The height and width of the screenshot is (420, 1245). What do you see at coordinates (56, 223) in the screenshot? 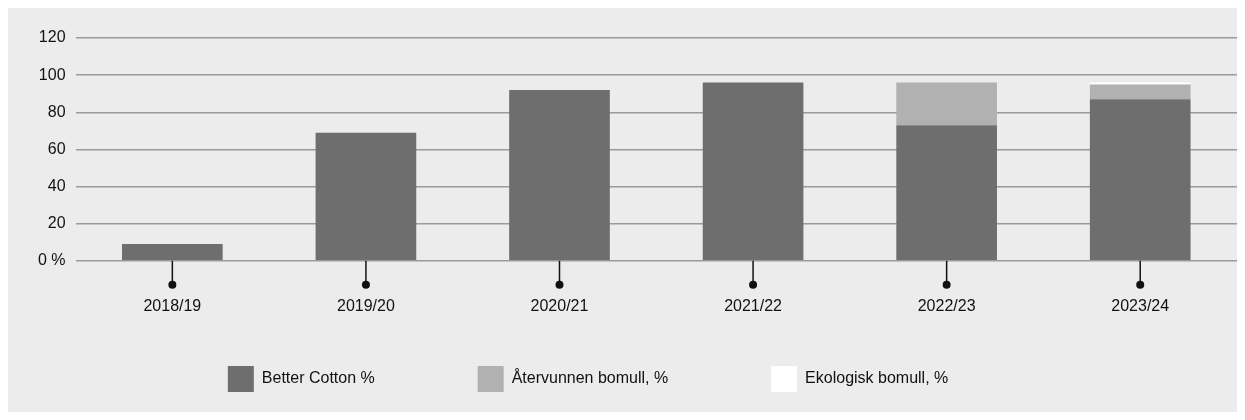
I see `y-tick-label: 20` at bounding box center [56, 223].